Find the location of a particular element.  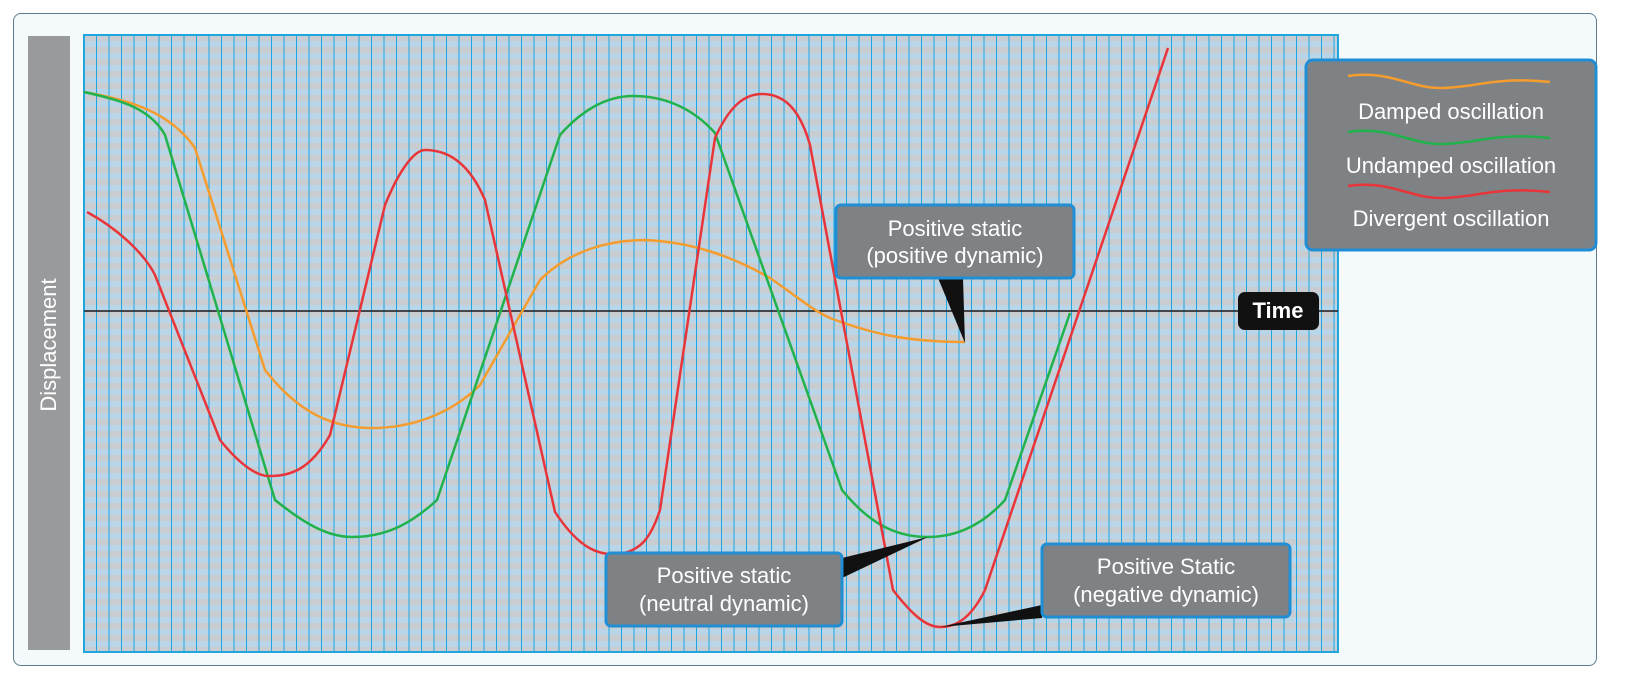

time-label: Time is located at coordinates (1278, 310).